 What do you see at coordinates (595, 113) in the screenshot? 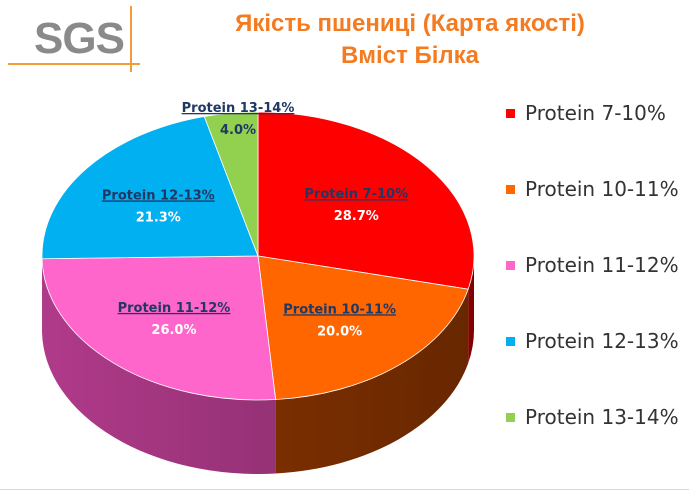
I see `legend-label-protein-7-10: Protein 7-10%` at bounding box center [595, 113].